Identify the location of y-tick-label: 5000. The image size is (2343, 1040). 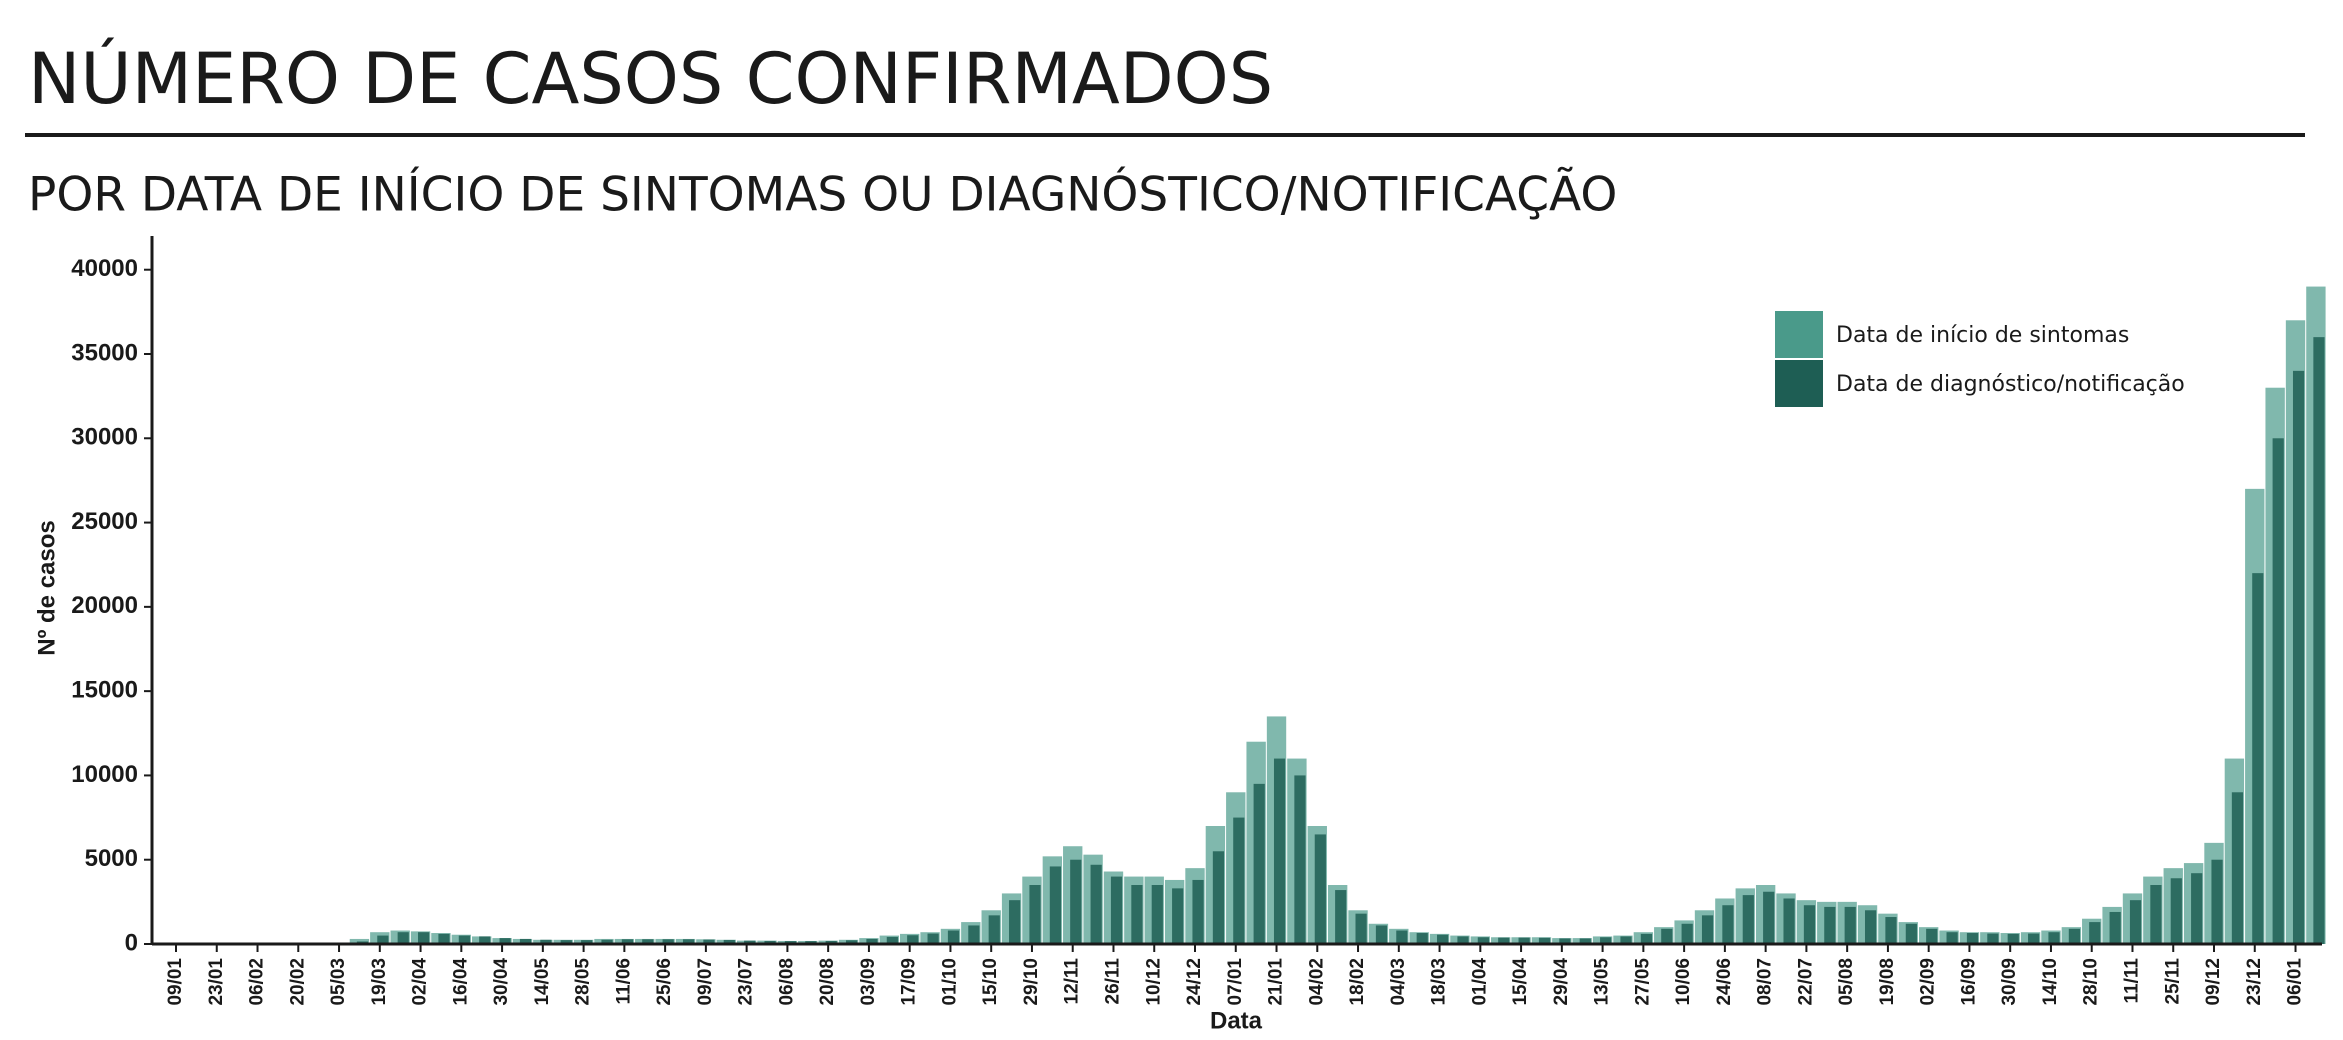
(111, 858).